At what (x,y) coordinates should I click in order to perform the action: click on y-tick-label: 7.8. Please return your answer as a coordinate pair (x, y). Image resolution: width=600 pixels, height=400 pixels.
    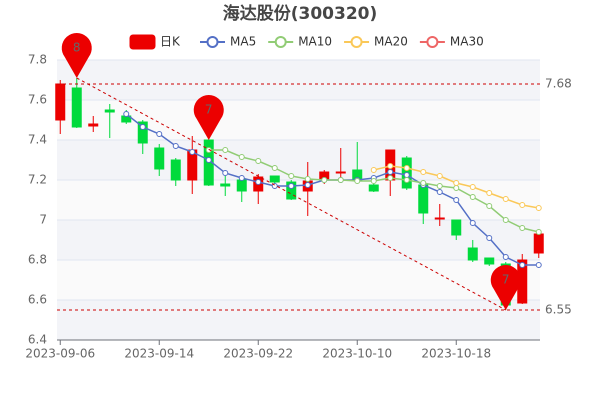
    Looking at the image, I should click on (37, 60).